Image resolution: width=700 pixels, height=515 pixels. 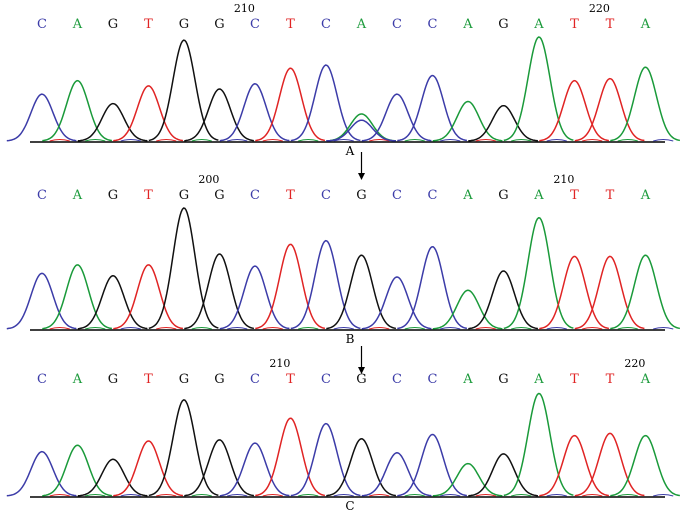 What do you see at coordinates (634, 363) in the screenshot?
I see `position-number: 220` at bounding box center [634, 363].